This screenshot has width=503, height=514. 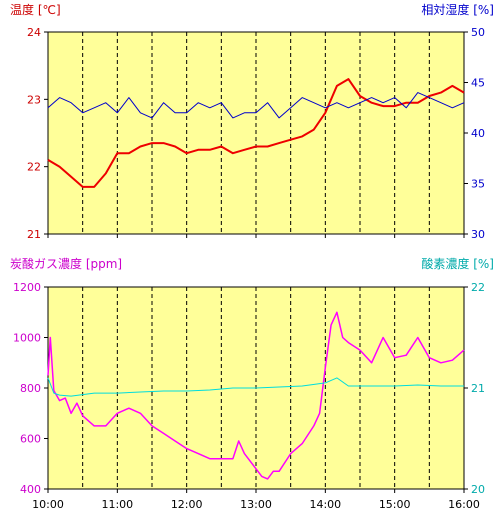 What do you see at coordinates (478, 388) in the screenshot?
I see `right-tick-label: 21` at bounding box center [478, 388].